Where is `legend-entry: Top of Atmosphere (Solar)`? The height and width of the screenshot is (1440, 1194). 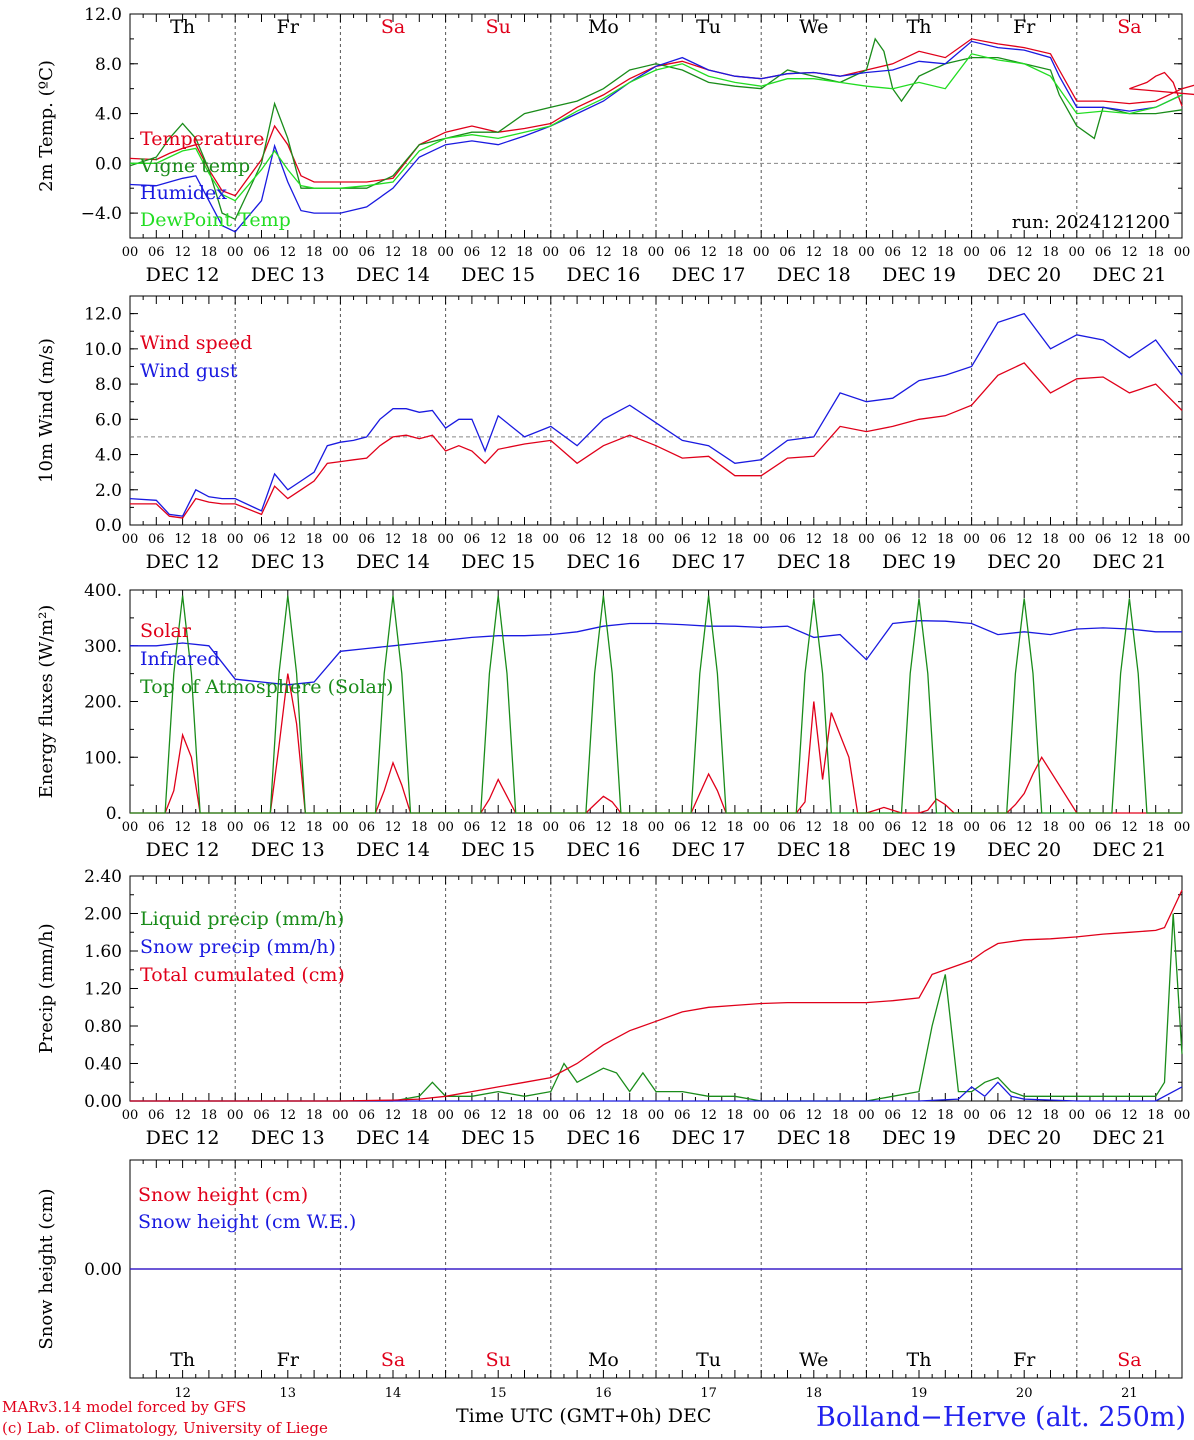
legend-entry: Top of Atmosphere (Solar) is located at coordinates (266, 687).